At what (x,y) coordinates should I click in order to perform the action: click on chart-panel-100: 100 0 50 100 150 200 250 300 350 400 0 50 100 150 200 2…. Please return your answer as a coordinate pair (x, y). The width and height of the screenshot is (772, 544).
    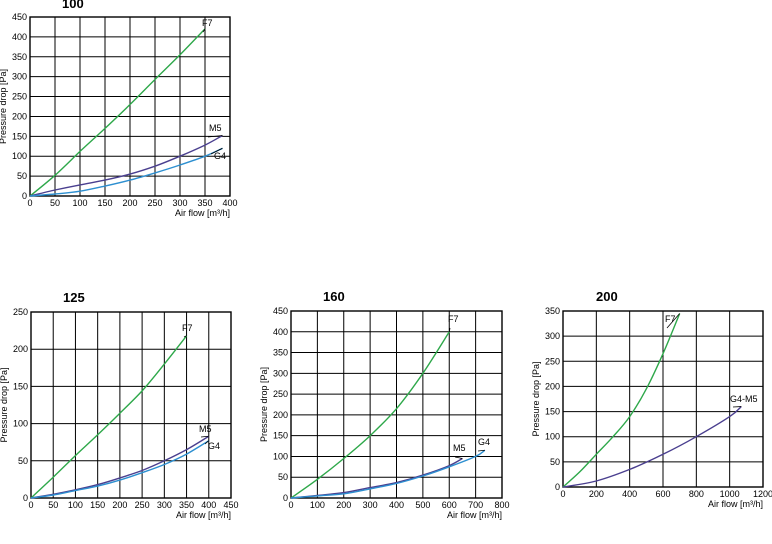
    Looking at the image, I should click on (119, 109).